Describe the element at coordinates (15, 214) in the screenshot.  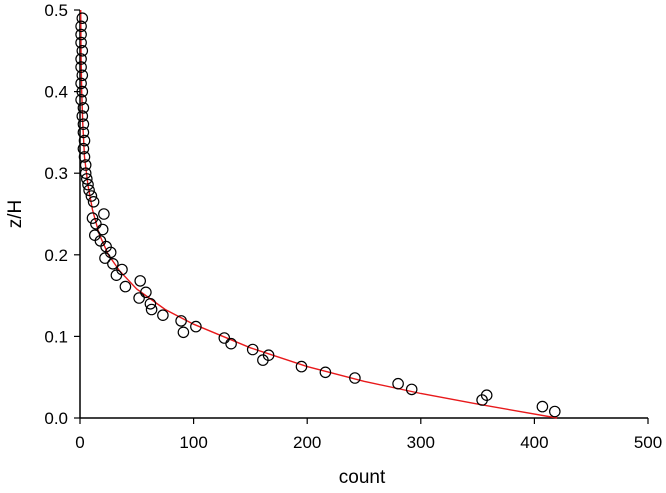
I see `y-axis-title: z/H` at that location.